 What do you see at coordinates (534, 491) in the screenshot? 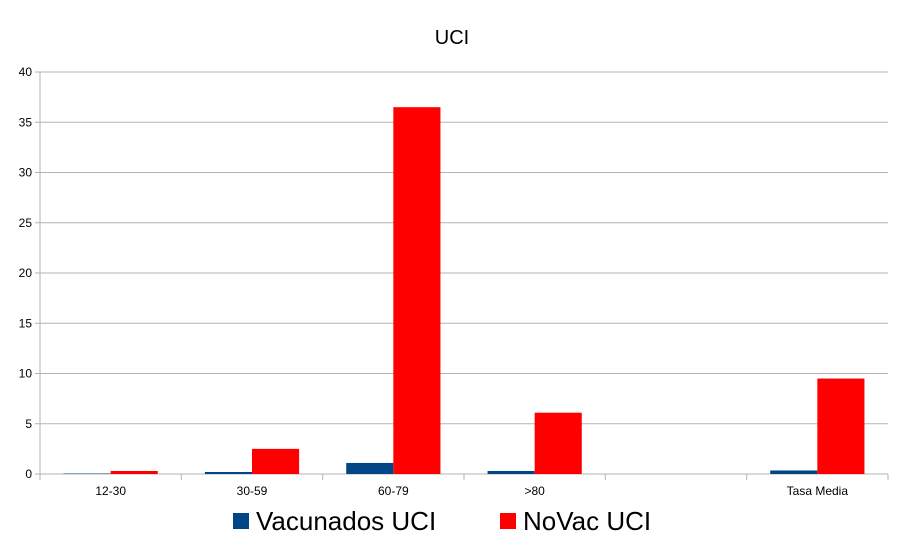
I see `x-tick-label: >80` at bounding box center [534, 491].